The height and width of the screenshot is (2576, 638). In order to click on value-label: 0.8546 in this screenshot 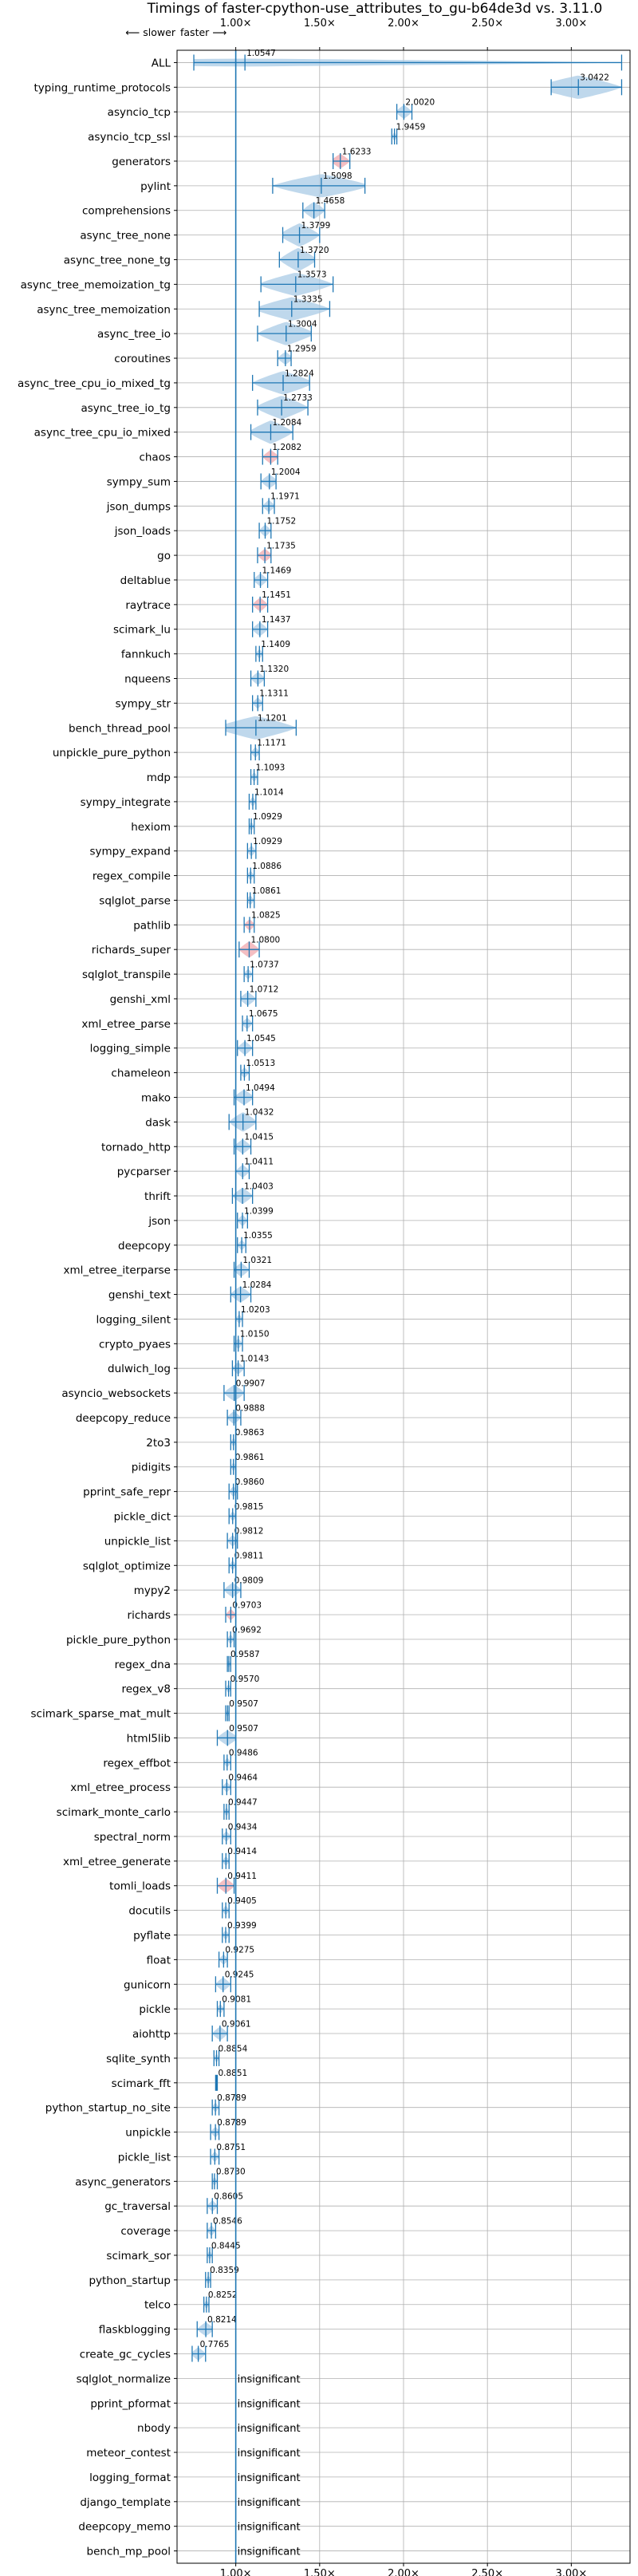, I will do `click(228, 2221)`.